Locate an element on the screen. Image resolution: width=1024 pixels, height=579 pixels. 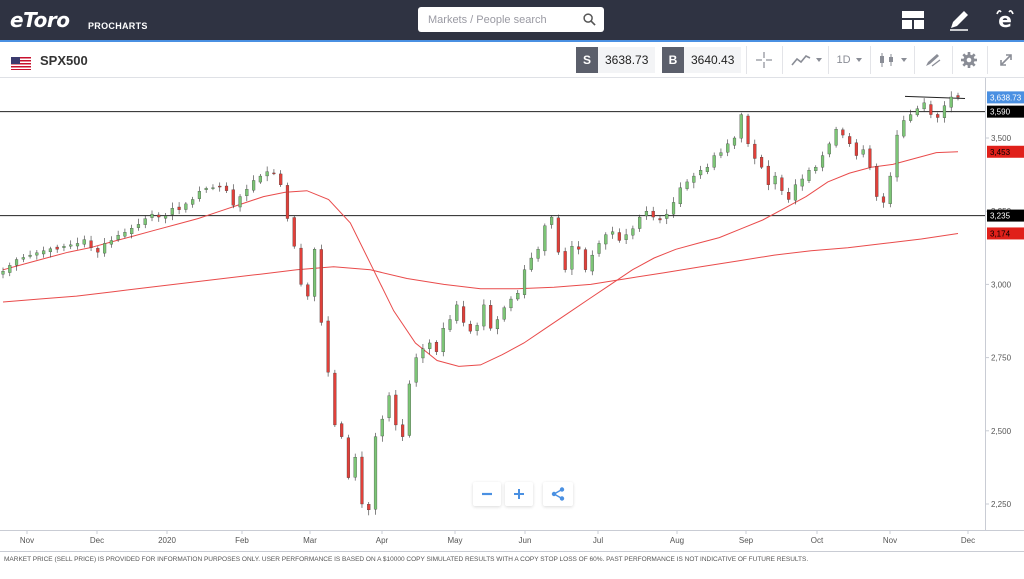
crosshair-icon is located at coordinates (764, 60).